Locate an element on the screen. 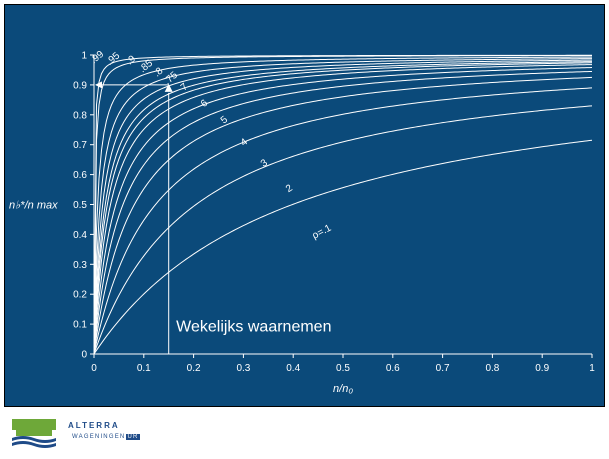 This screenshot has width=609, height=459. x-tick-label: 0.2 is located at coordinates (194, 368).